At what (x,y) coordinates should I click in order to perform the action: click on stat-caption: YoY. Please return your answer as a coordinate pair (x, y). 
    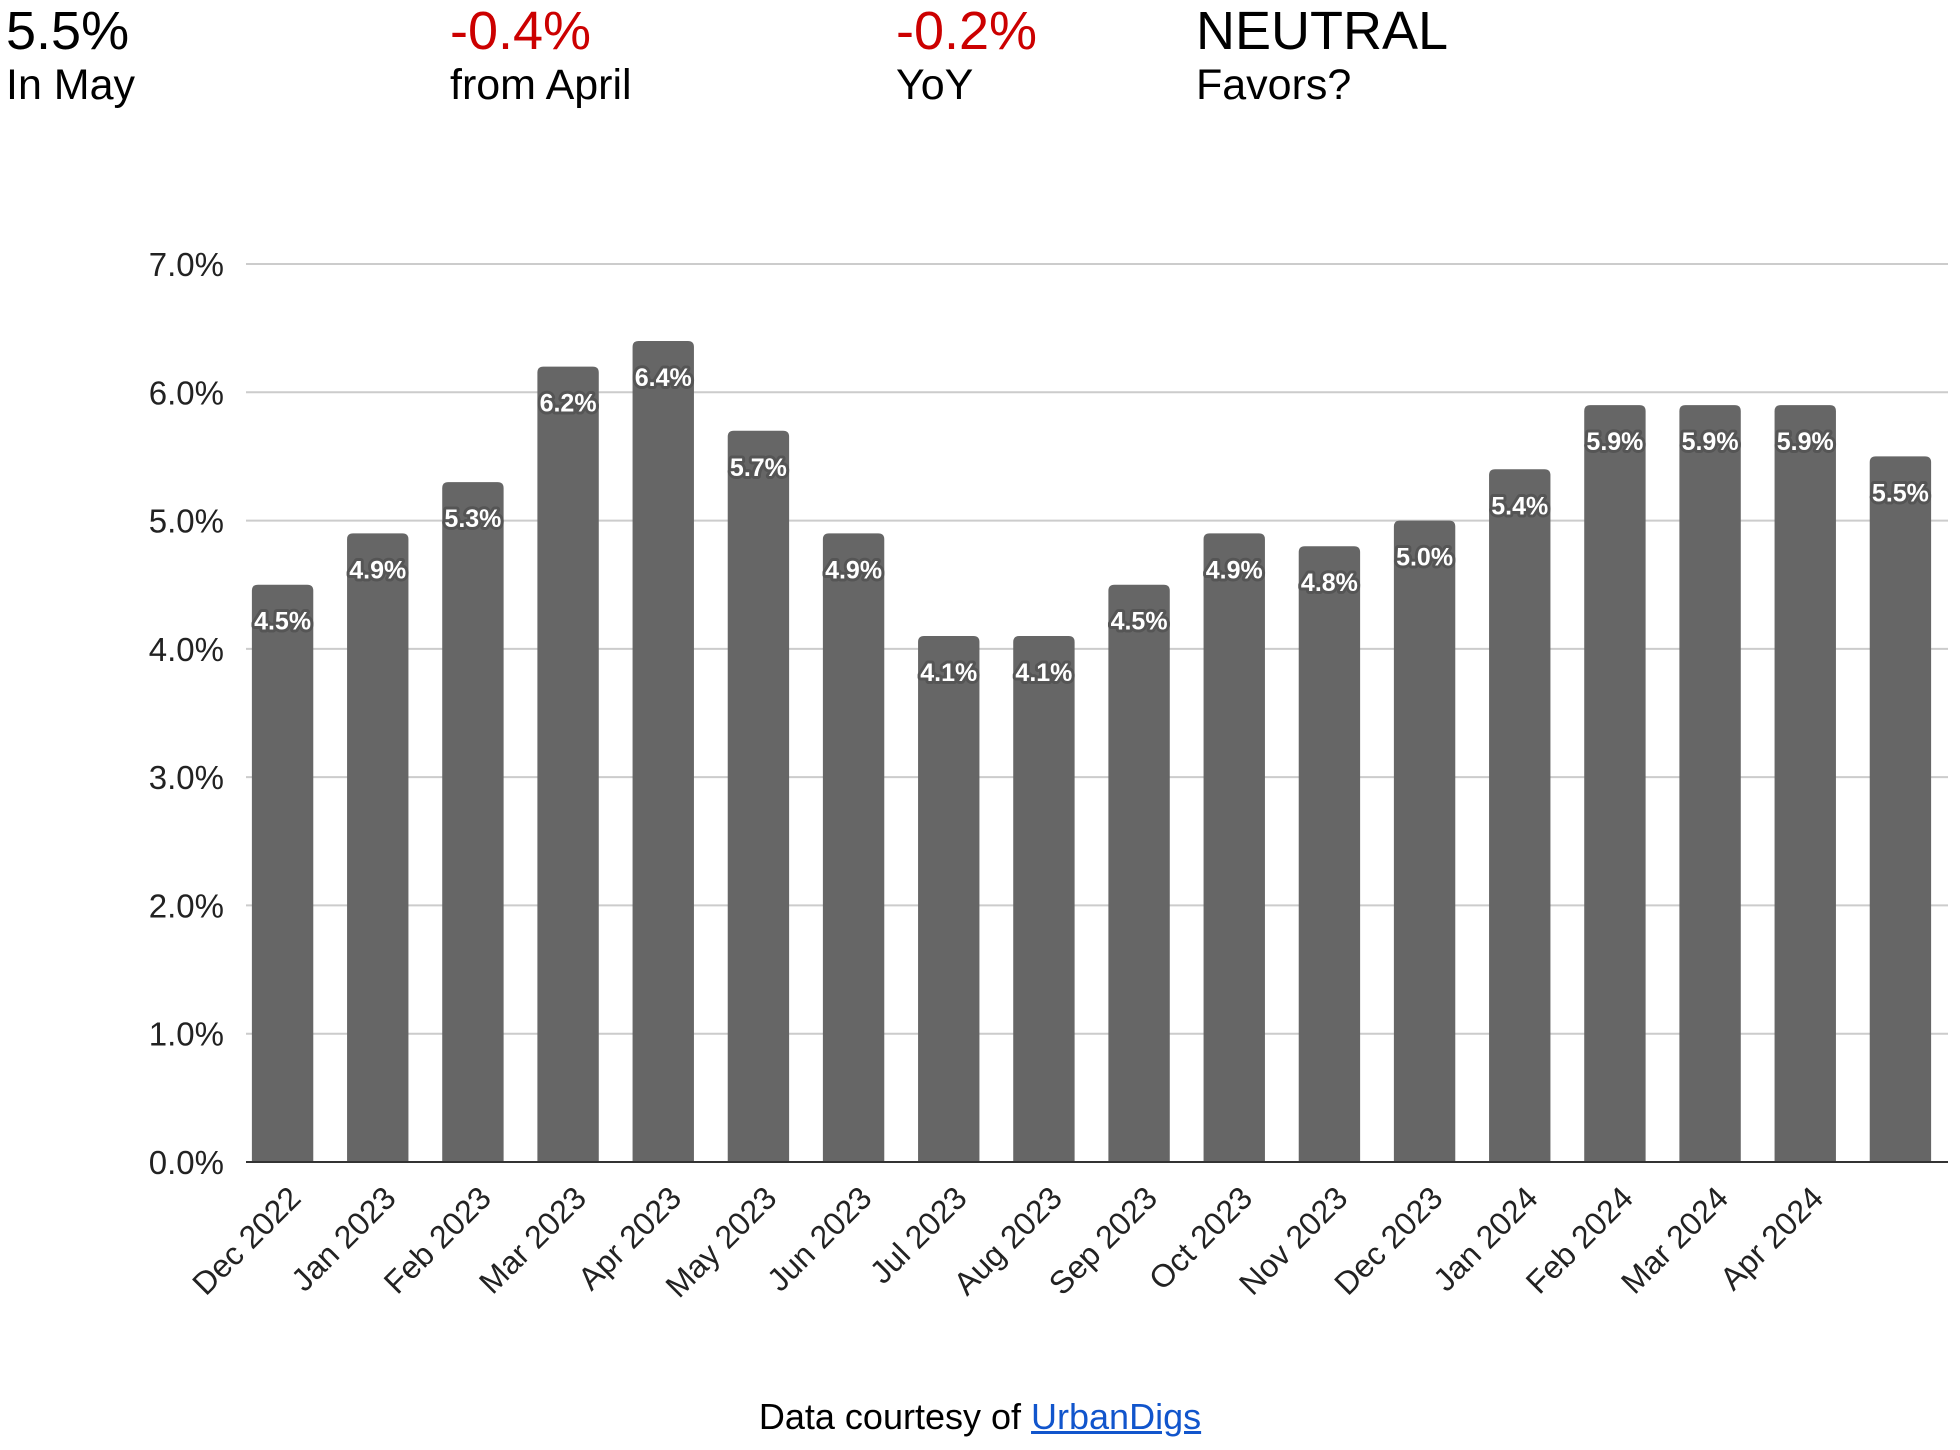
    Looking at the image, I should click on (935, 85).